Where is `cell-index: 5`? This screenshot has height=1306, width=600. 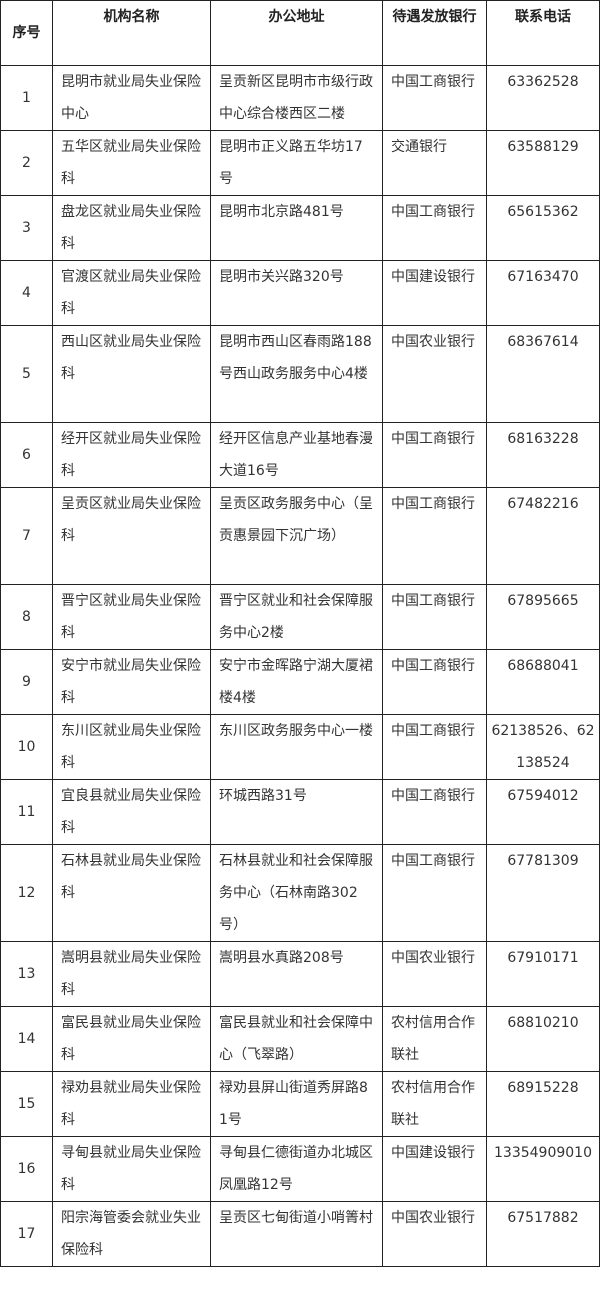 cell-index: 5 is located at coordinates (26, 374).